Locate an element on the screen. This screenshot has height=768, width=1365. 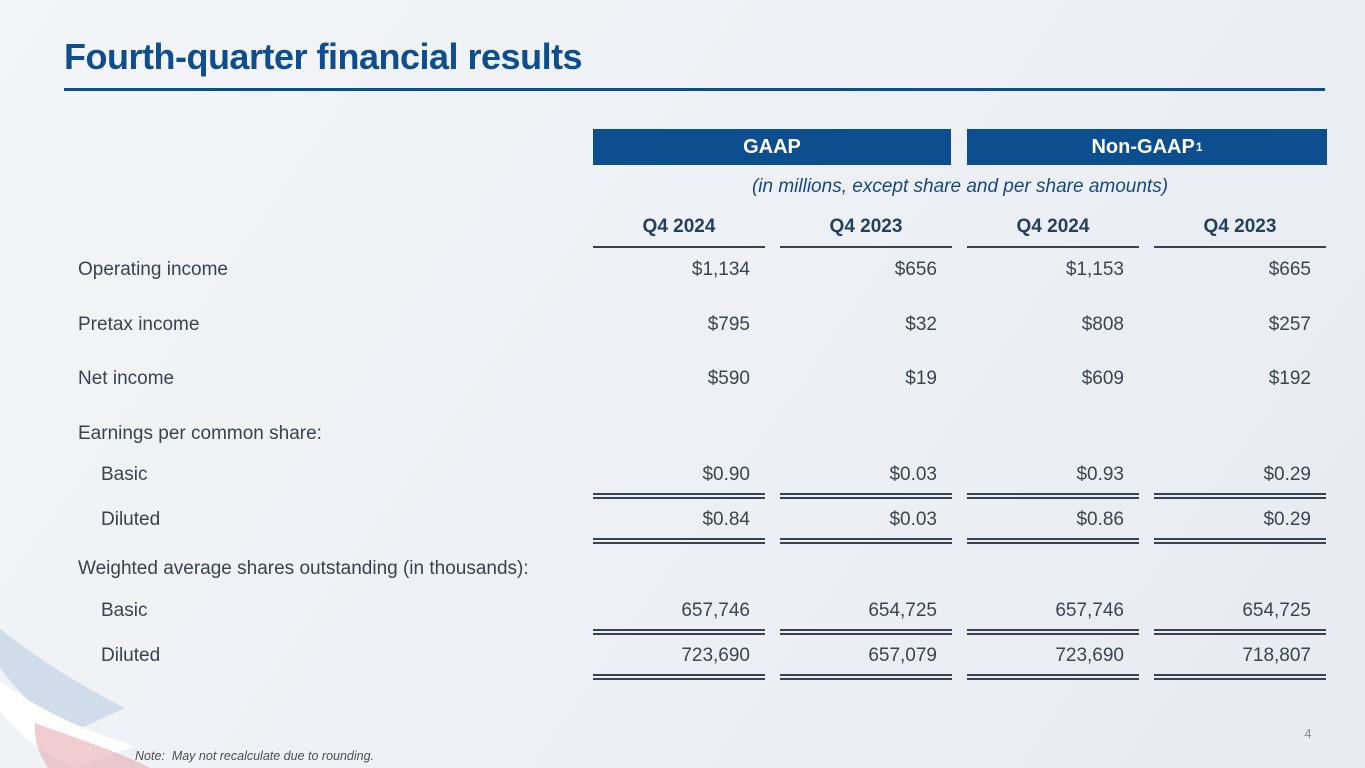
table-cell: $1,153 is located at coordinates (1094, 269).